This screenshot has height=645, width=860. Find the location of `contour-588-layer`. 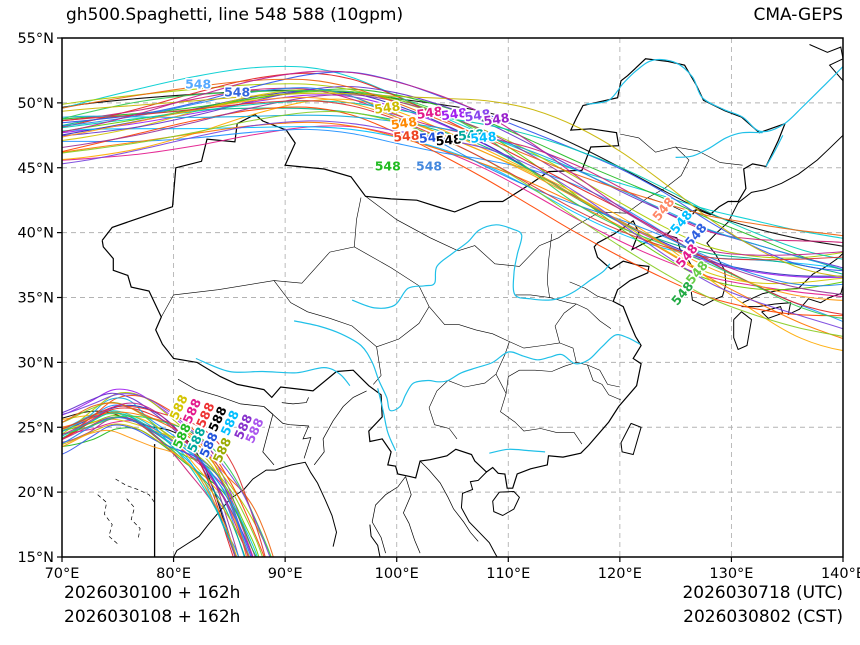

contour-588-layer is located at coordinates (168, 472).